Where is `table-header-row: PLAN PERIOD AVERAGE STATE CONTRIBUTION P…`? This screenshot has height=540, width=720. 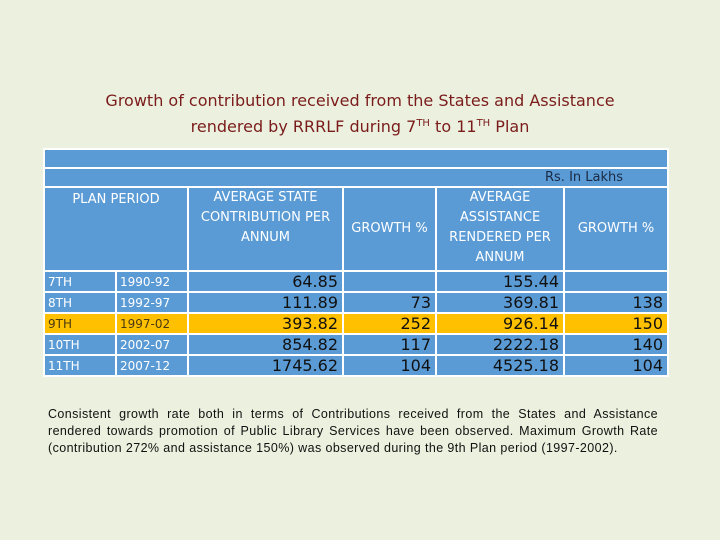
table-header-row: PLAN PERIOD AVERAGE STATE CONTRIBUTION P… is located at coordinates (356, 229).